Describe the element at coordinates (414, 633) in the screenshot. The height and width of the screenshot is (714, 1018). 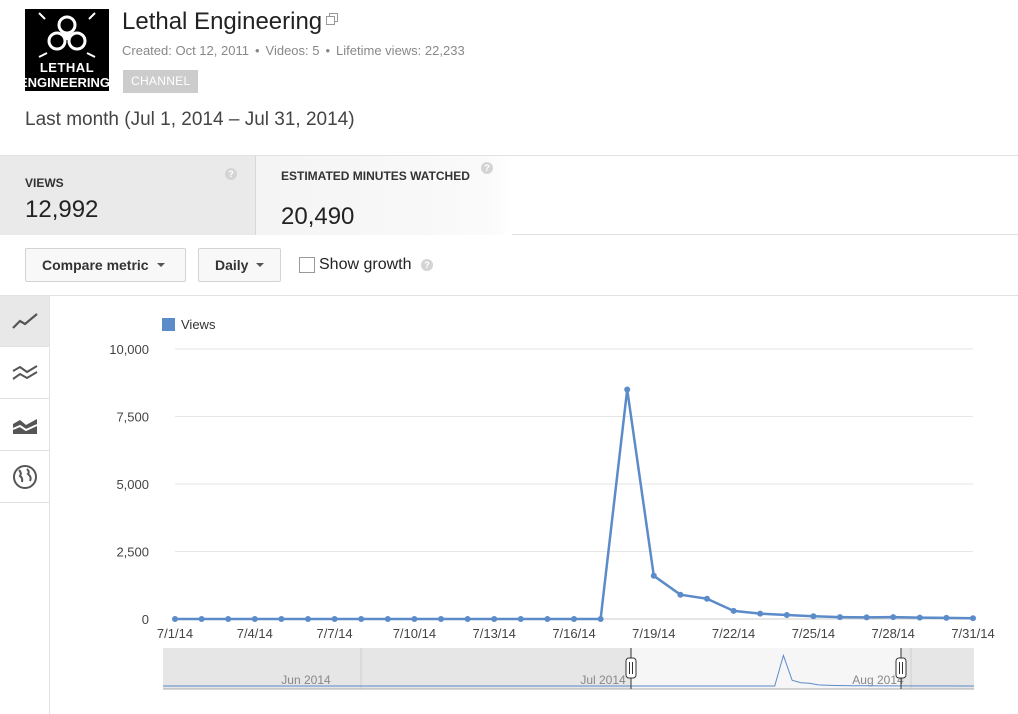
I see `x-tick-label: 7/10/14` at that location.